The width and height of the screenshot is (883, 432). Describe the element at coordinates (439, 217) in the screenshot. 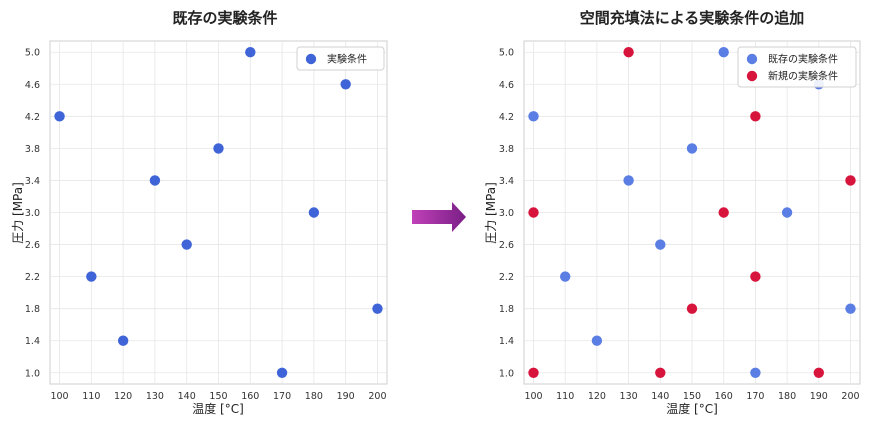

I see `right-arrow-icon` at that location.